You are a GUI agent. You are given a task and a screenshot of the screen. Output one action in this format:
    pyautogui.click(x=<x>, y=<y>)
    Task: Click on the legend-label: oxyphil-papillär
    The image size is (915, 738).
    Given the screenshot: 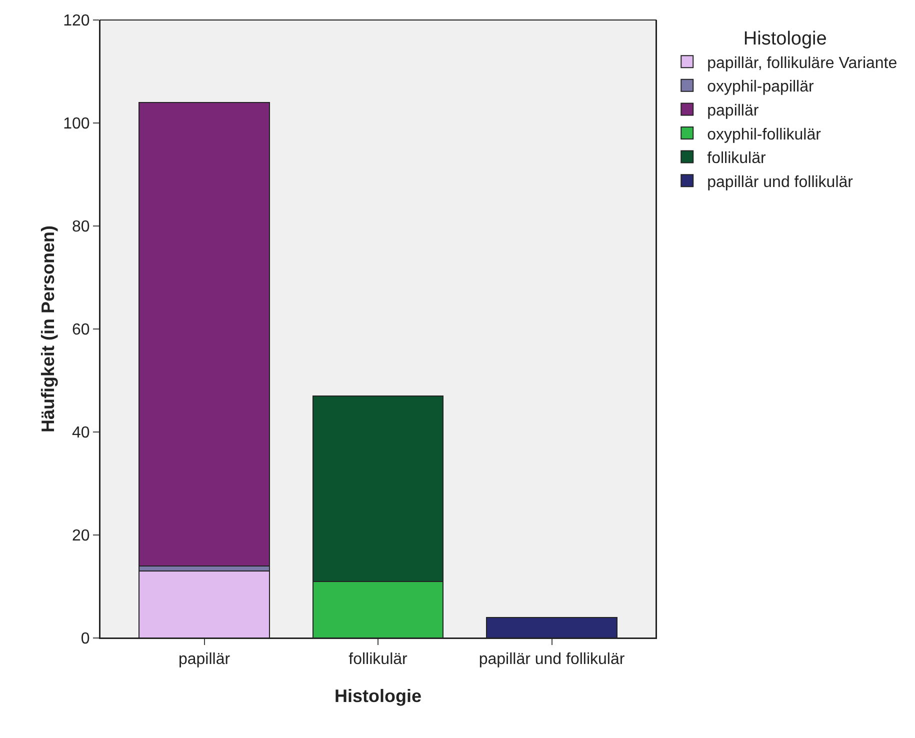 What is the action you would take?
    pyautogui.click(x=761, y=87)
    